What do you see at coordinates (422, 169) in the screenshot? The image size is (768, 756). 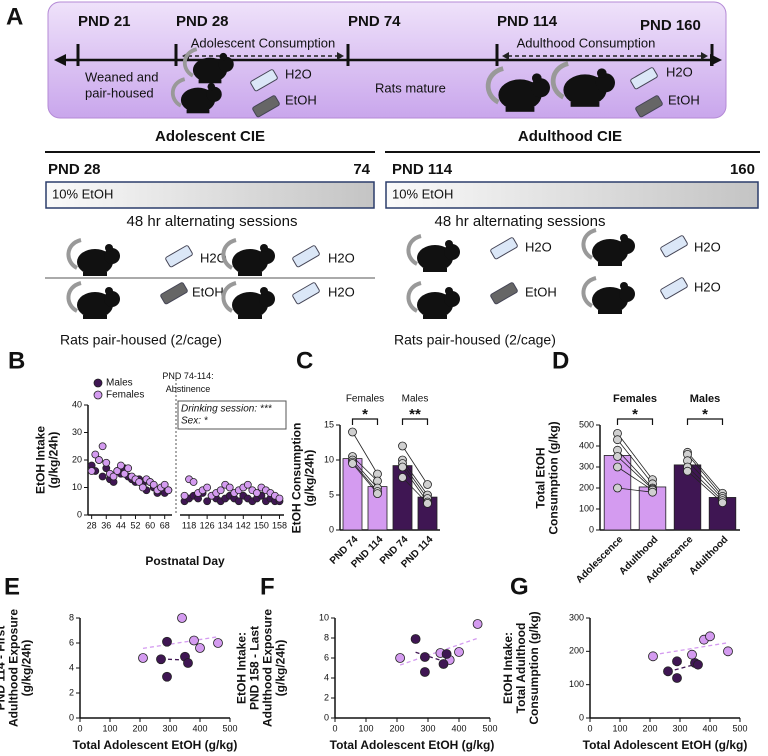 I see `cie-start: PND 114` at bounding box center [422, 169].